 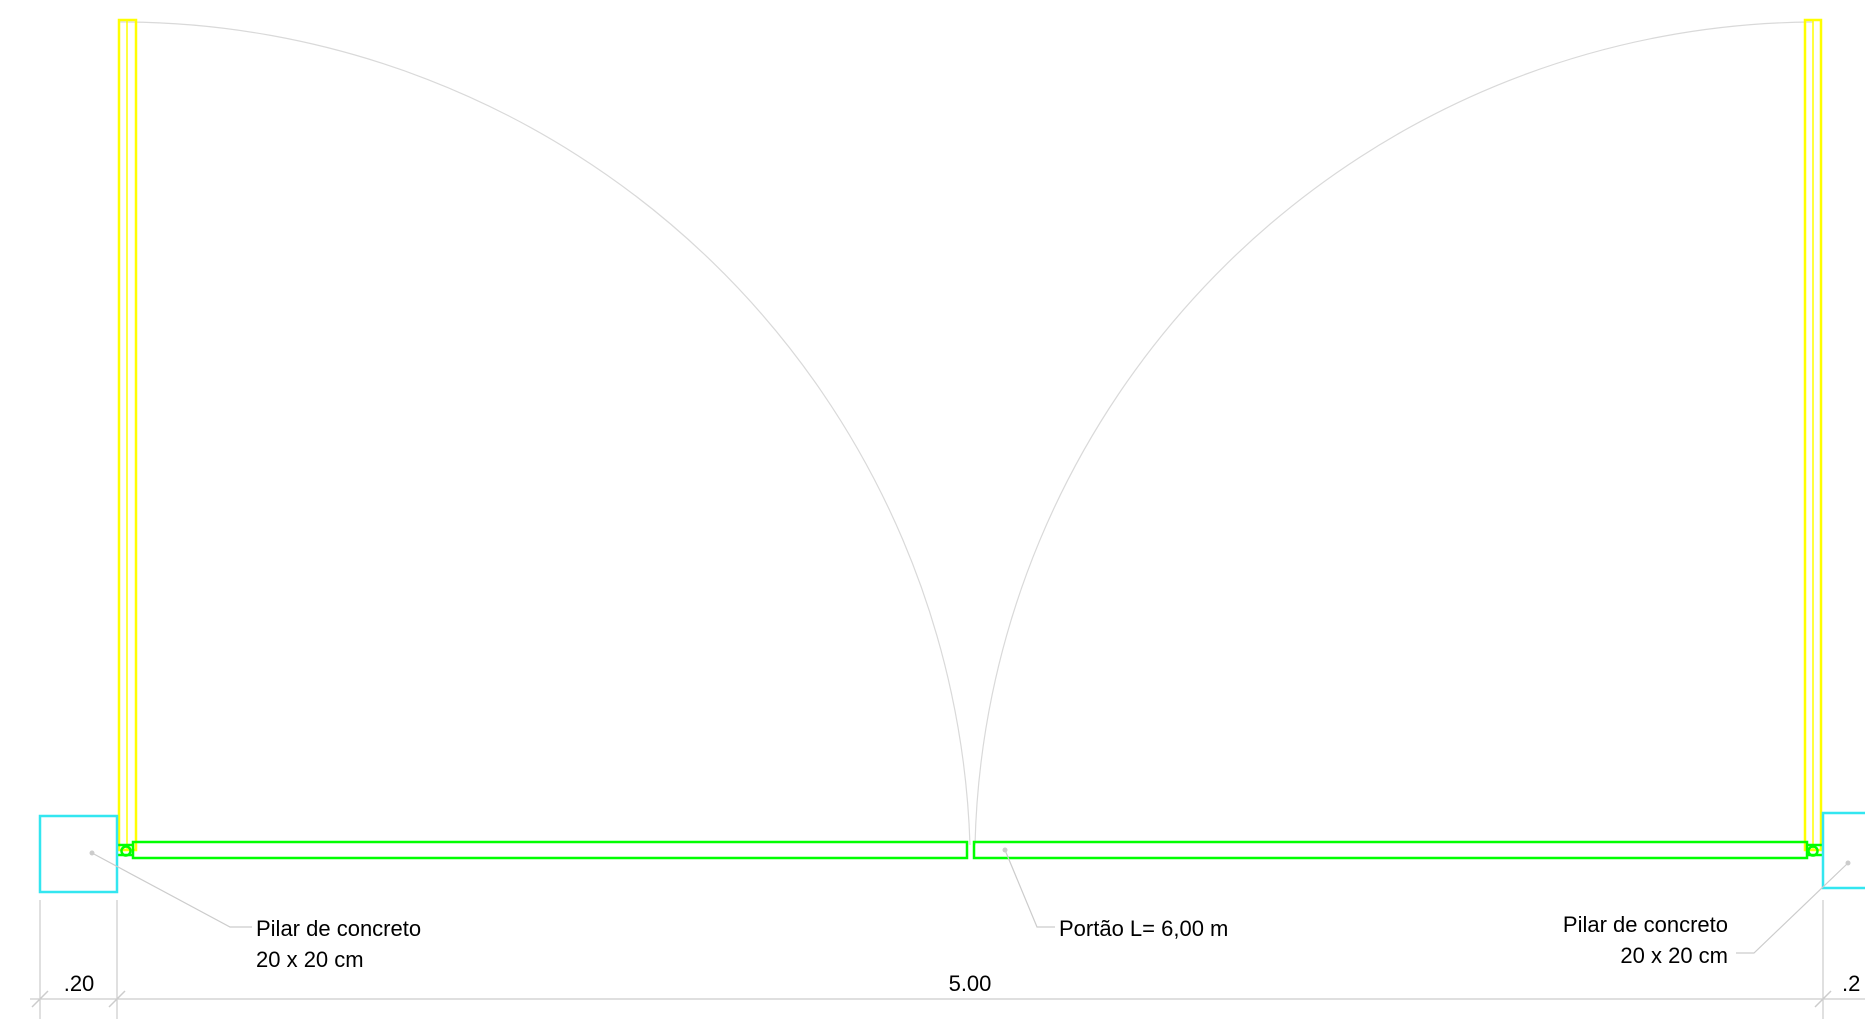 I want to click on dimension-right: .2, so click(x=1851, y=983).